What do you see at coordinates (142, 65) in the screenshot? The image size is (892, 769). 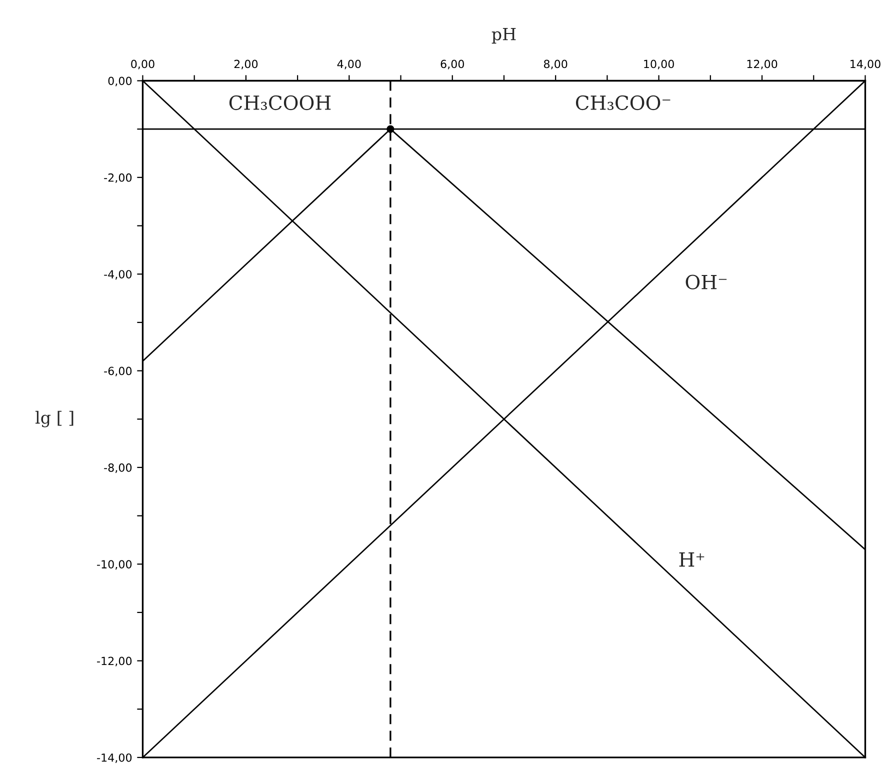 I see `x-tick-label: 0,00` at bounding box center [142, 65].